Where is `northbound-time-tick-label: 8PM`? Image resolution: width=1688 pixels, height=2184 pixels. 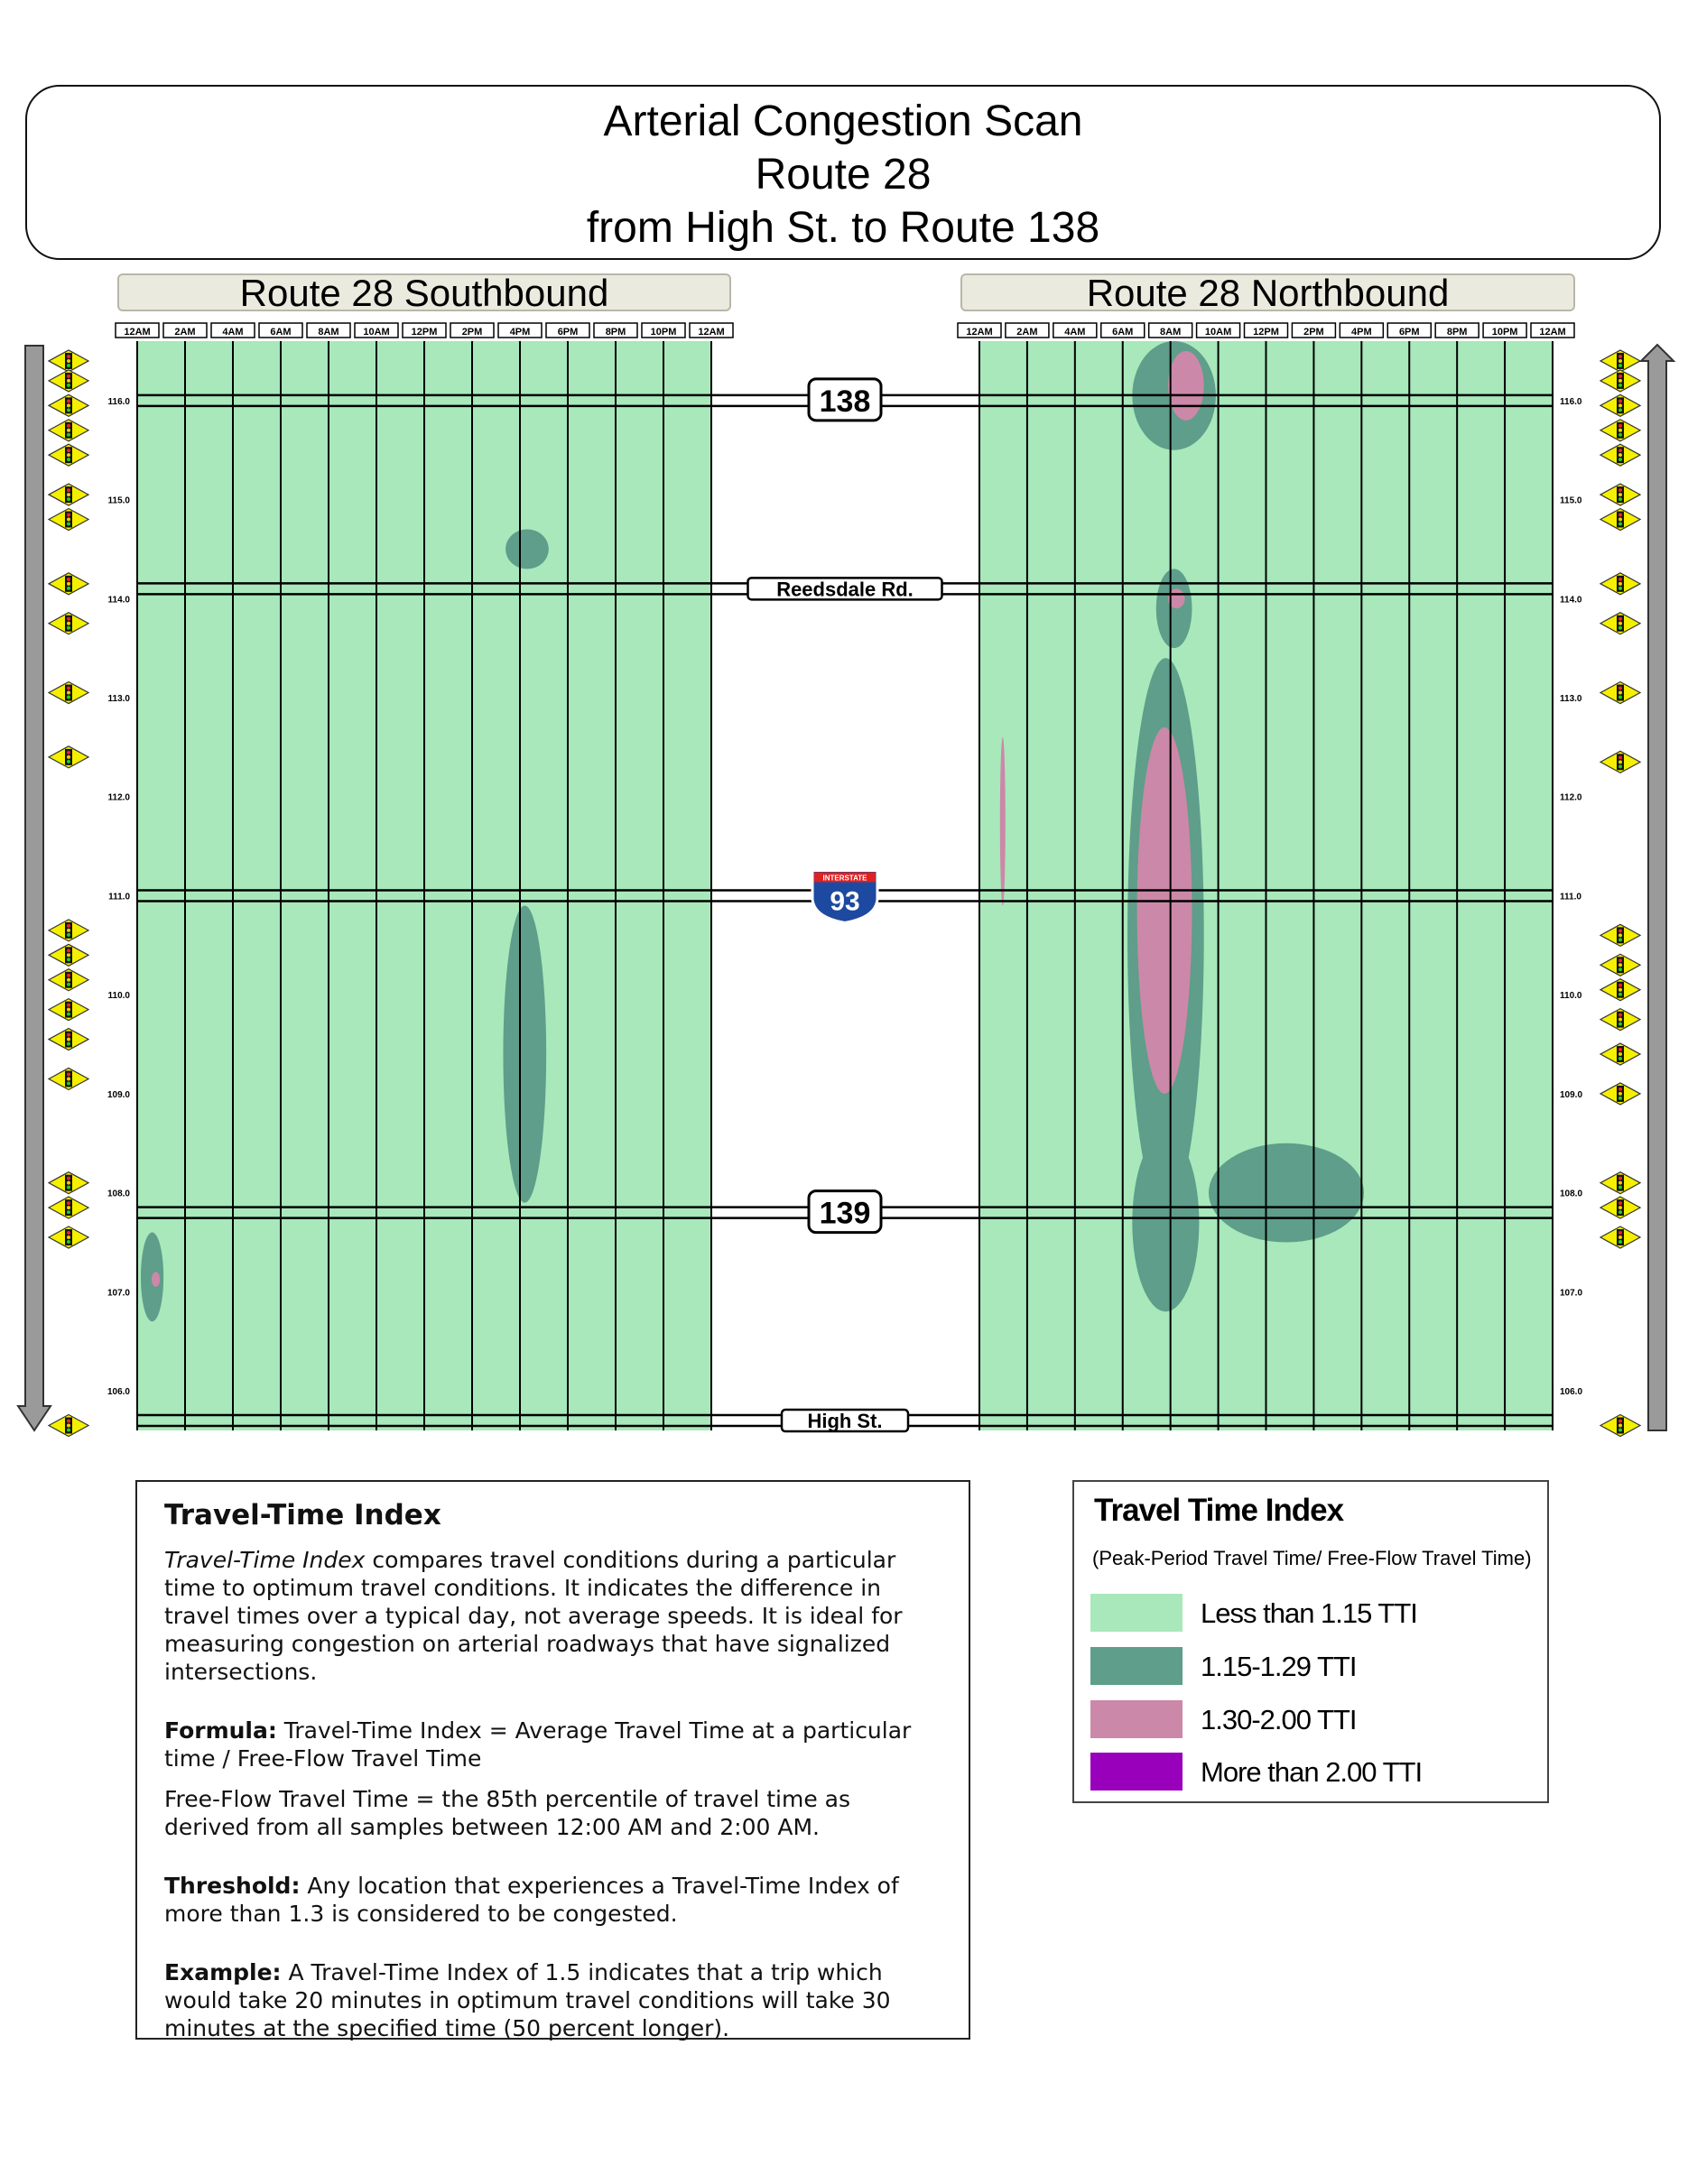 northbound-time-tick-label: 8PM is located at coordinates (1458, 332).